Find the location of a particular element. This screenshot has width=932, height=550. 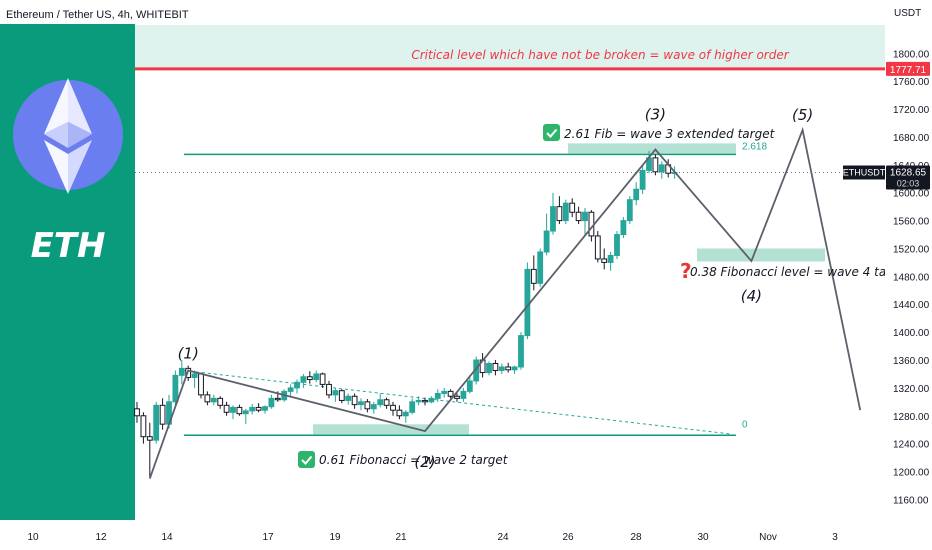

price-tick-label: 1240.00 is located at coordinates (911, 445).